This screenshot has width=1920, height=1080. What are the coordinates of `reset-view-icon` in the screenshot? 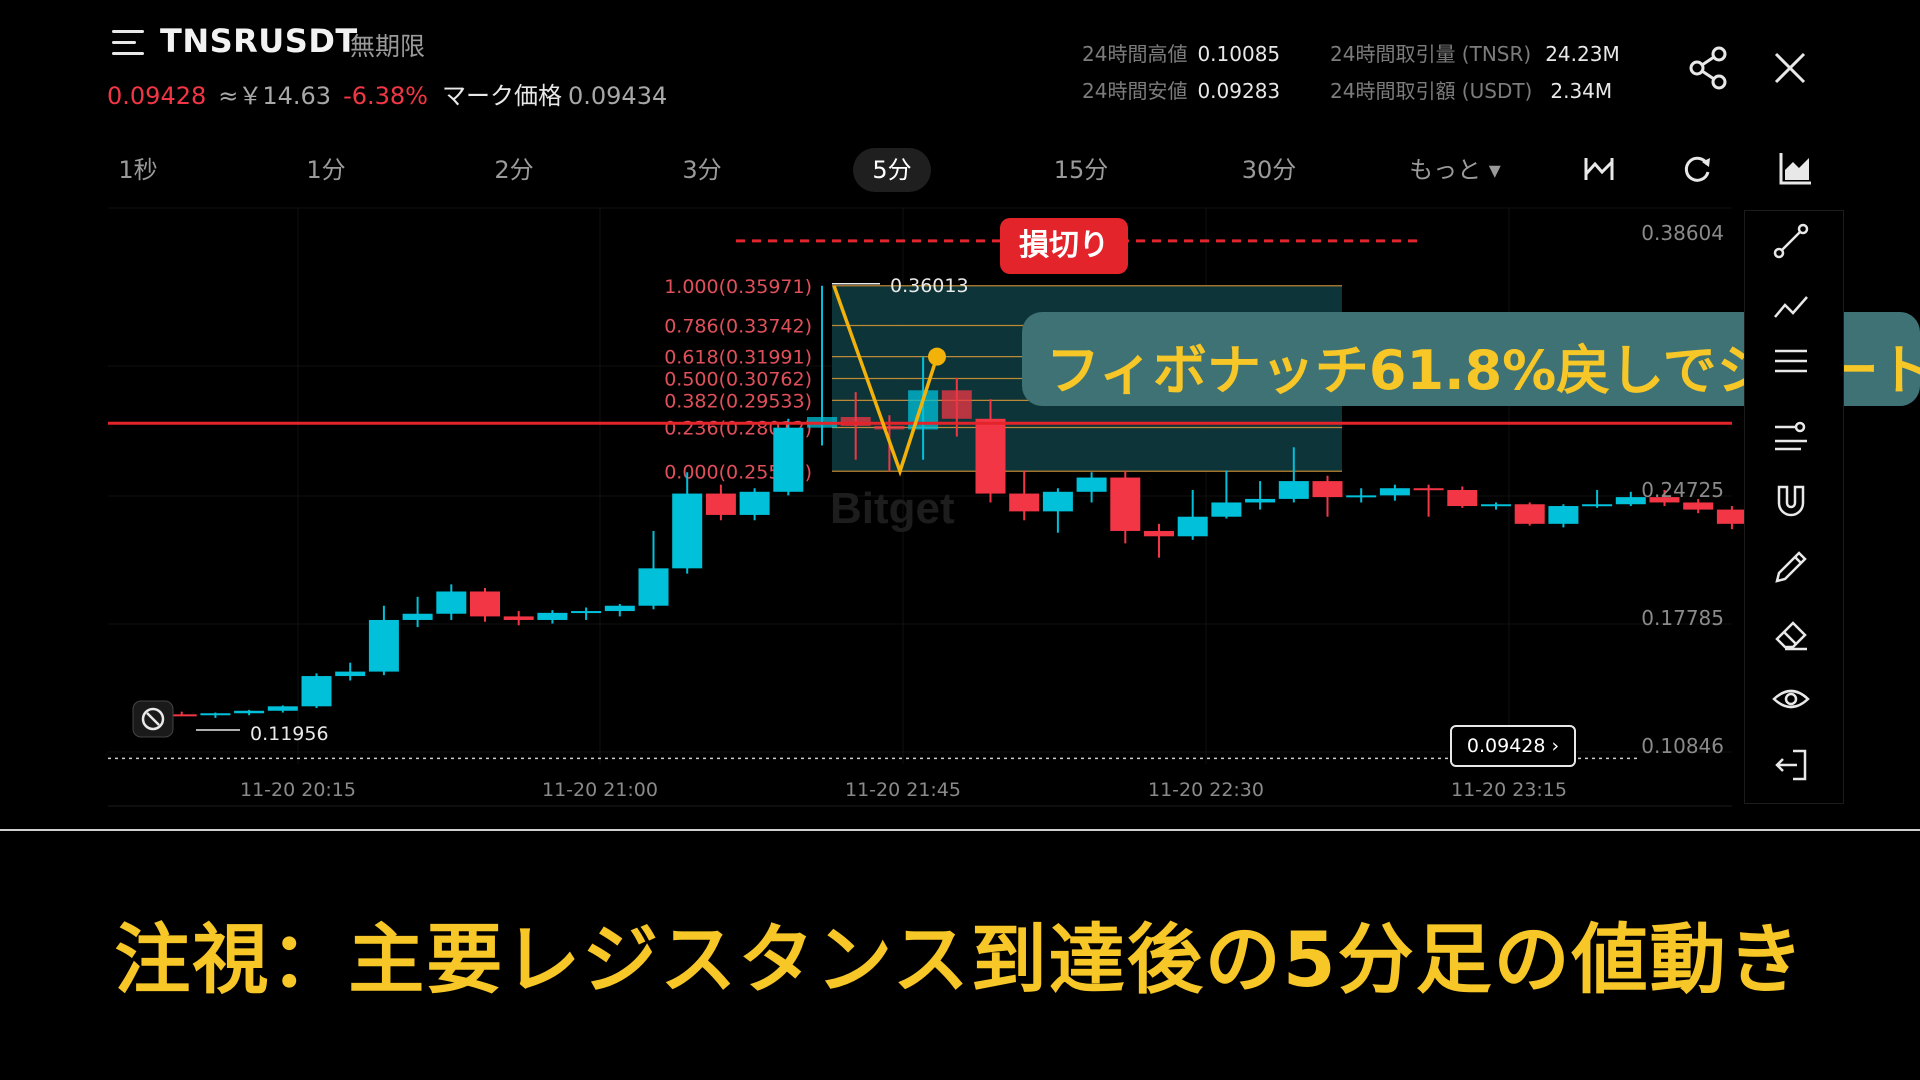 It's located at (153, 719).